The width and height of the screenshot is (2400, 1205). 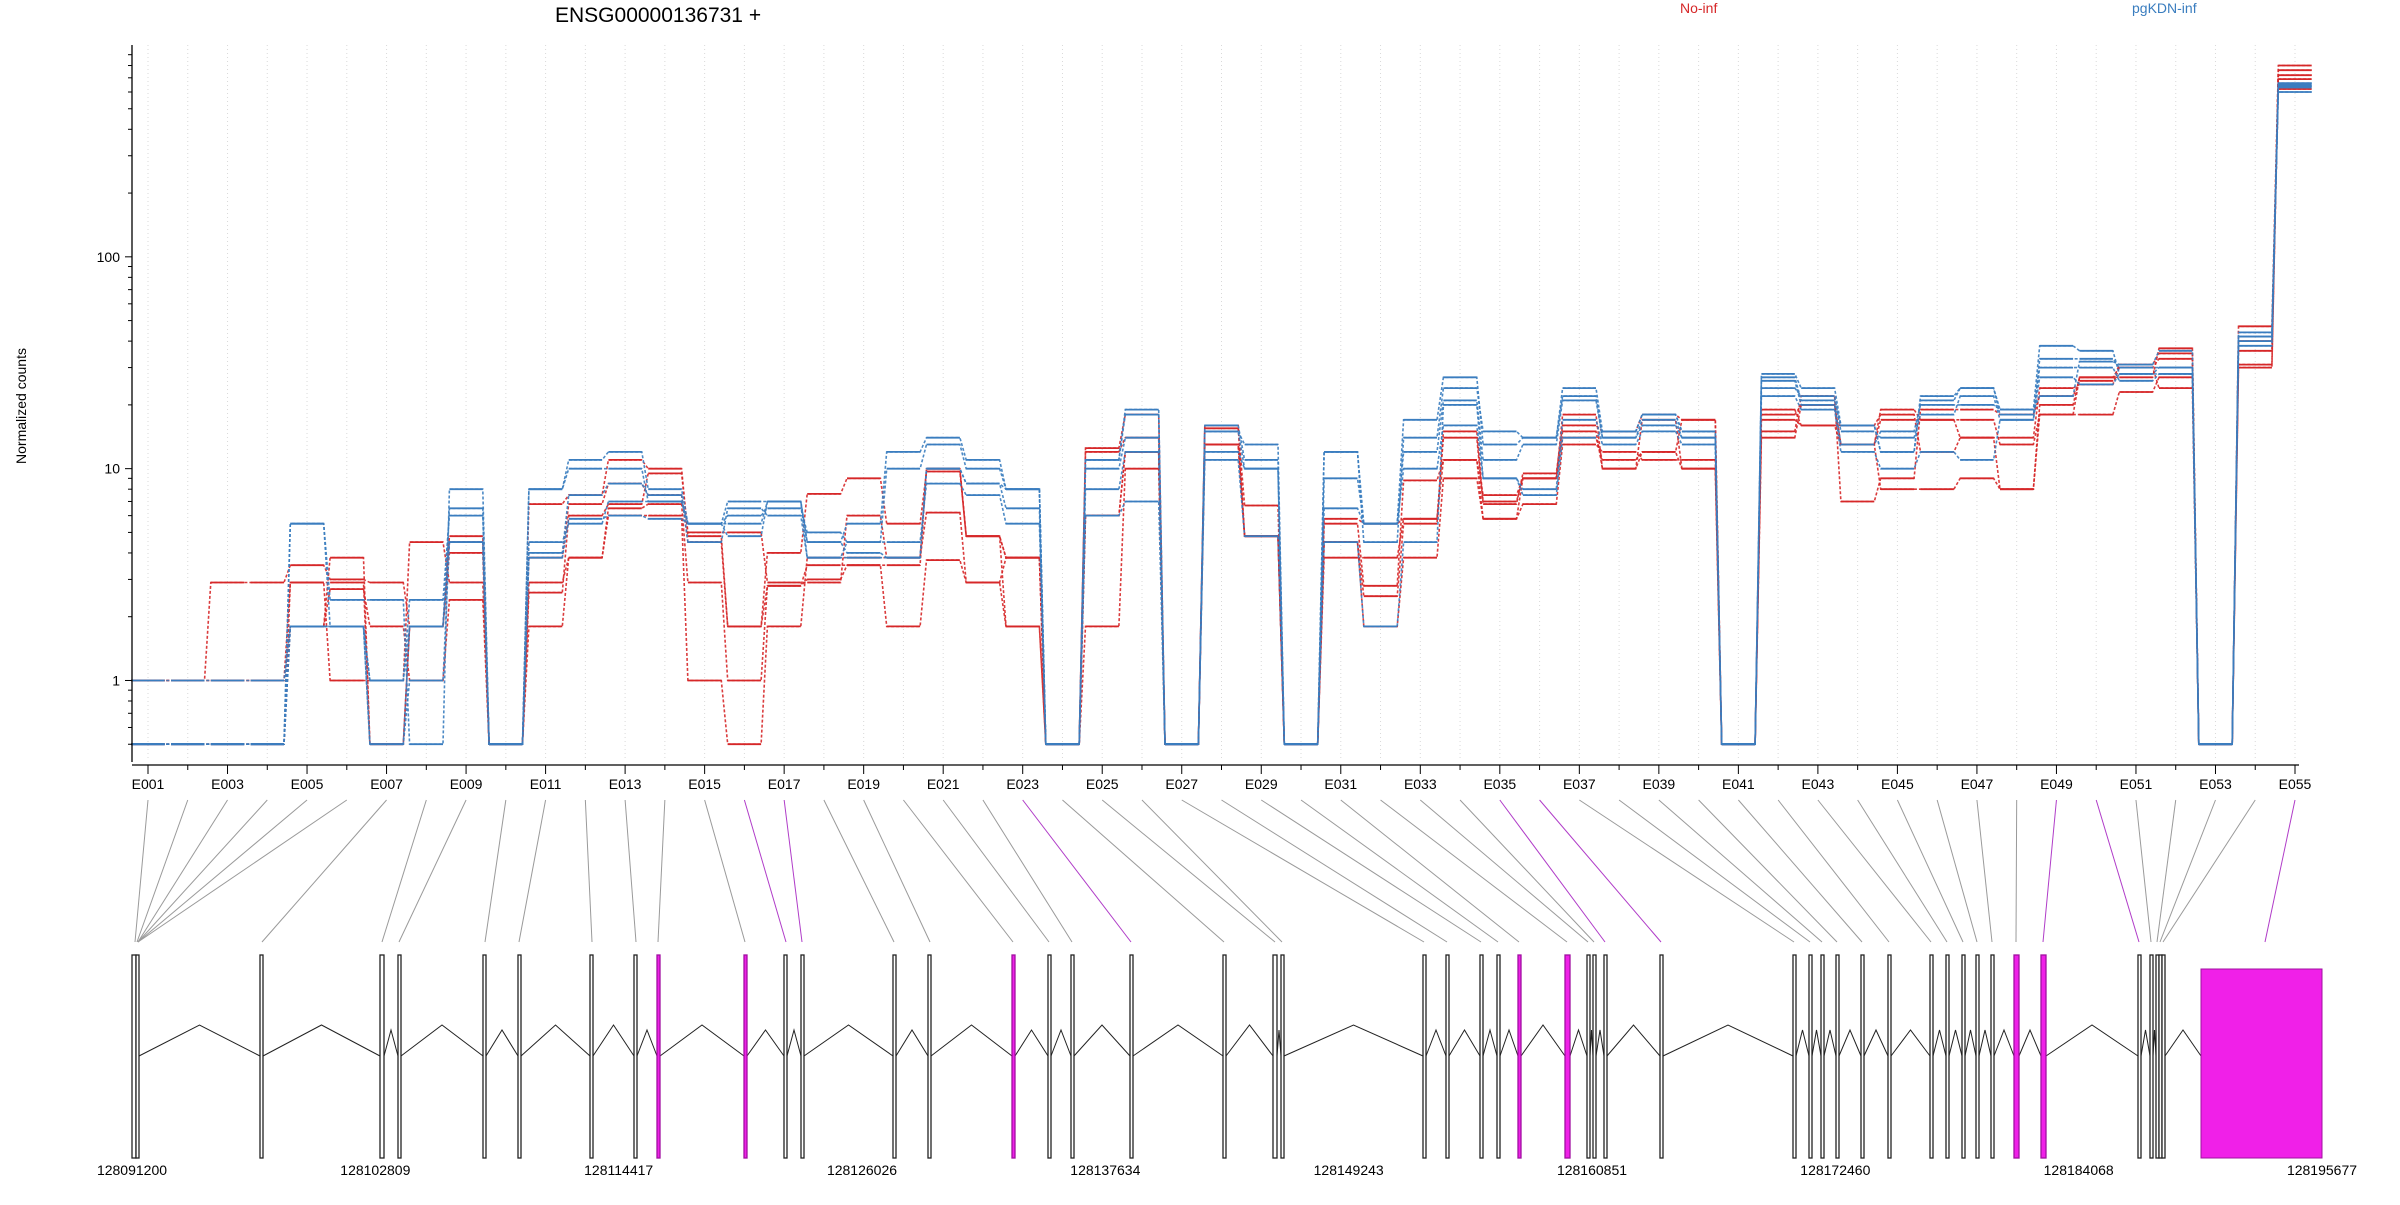 I want to click on connector-e043, so click(x=1874, y=871).